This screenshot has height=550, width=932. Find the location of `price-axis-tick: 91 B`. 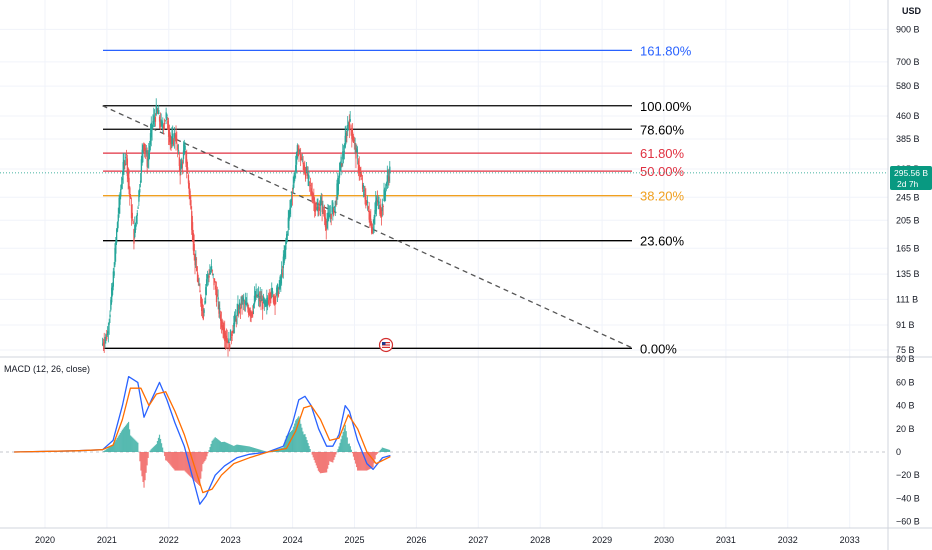

price-axis-tick: 91 B is located at coordinates (905, 325).